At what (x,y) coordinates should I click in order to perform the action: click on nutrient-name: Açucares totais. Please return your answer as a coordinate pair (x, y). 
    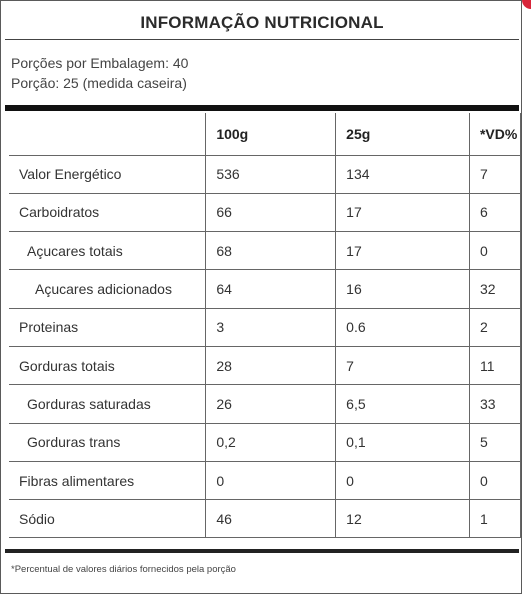
    Looking at the image, I should click on (108, 251).